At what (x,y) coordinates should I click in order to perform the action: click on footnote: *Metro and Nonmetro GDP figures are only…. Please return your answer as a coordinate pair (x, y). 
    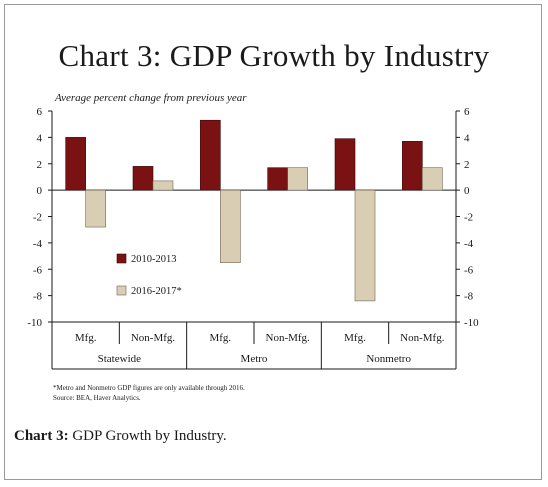
    Looking at the image, I should click on (149, 393).